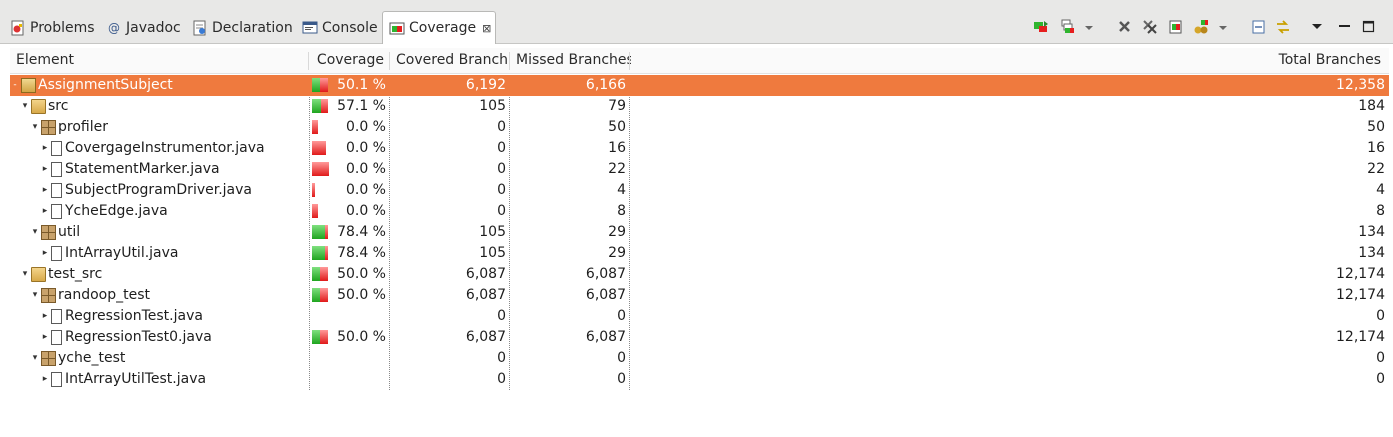 The height and width of the screenshot is (437, 1393). Describe the element at coordinates (699, 295) in the screenshot. I see `table-row: ▾ randoop_test 50.0 % 6,087 6,087 12,174` at that location.